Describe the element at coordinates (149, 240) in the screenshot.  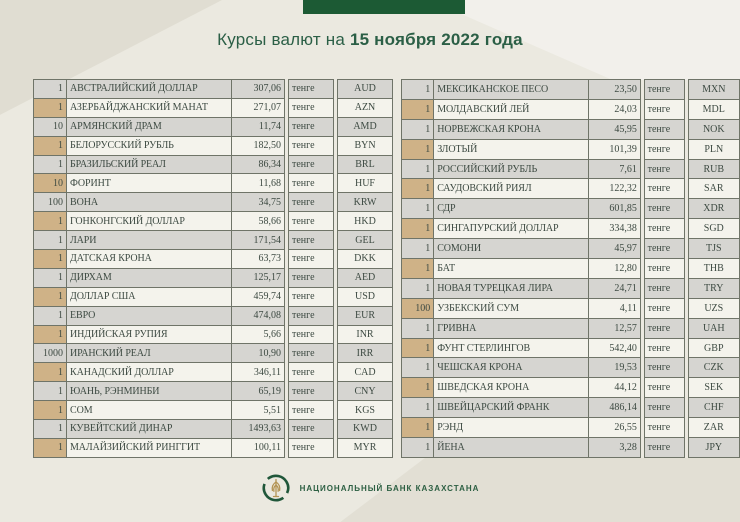
I see `currency-name-cell: ЛАРИ` at that location.